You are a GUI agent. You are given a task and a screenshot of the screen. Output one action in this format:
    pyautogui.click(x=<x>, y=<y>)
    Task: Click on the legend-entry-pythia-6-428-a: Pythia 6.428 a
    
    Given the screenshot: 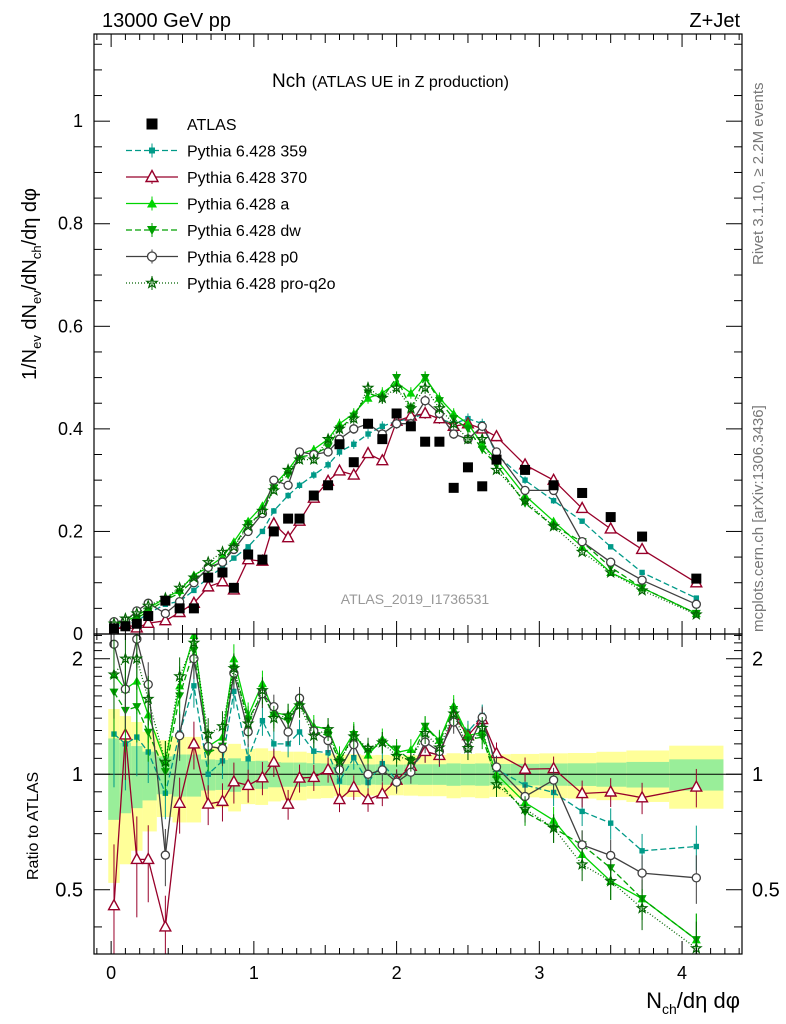 What is the action you would take?
    pyautogui.click(x=207, y=205)
    